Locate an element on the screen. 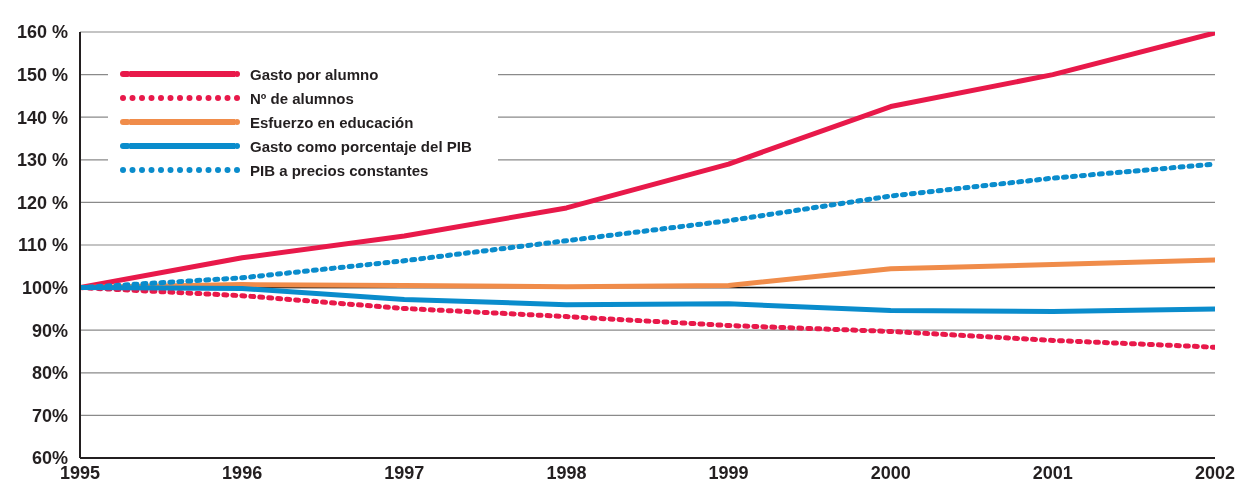 This screenshot has width=1247, height=490. x-tick-label: 2000 is located at coordinates (890, 472).